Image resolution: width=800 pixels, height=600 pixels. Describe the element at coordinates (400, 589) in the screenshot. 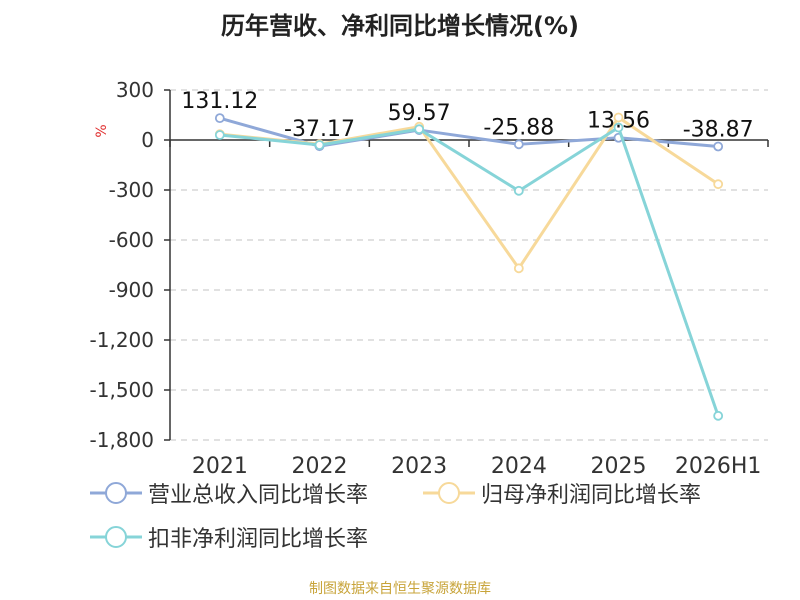

I see `data-source-note: 制图数据来自恒生聚源数据库` at that location.